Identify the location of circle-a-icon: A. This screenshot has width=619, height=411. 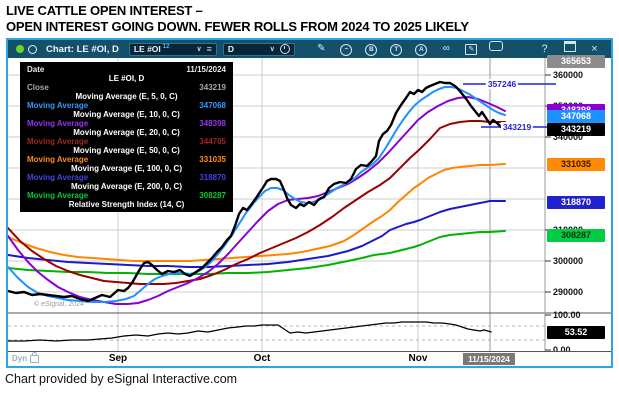
(421, 49).